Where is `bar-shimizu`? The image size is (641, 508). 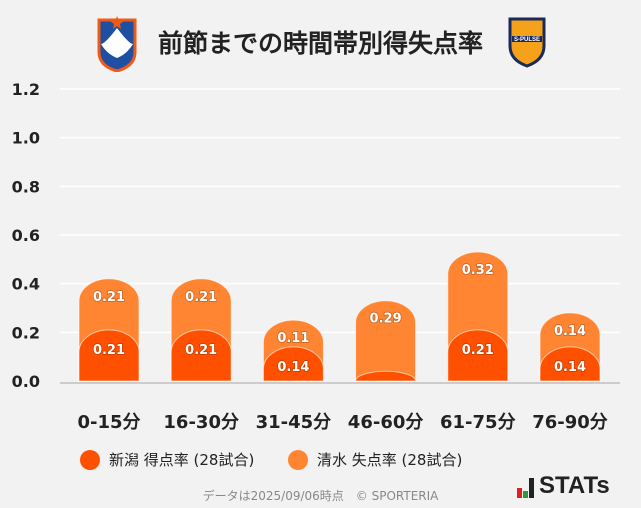 bar-shimizu is located at coordinates (386, 341).